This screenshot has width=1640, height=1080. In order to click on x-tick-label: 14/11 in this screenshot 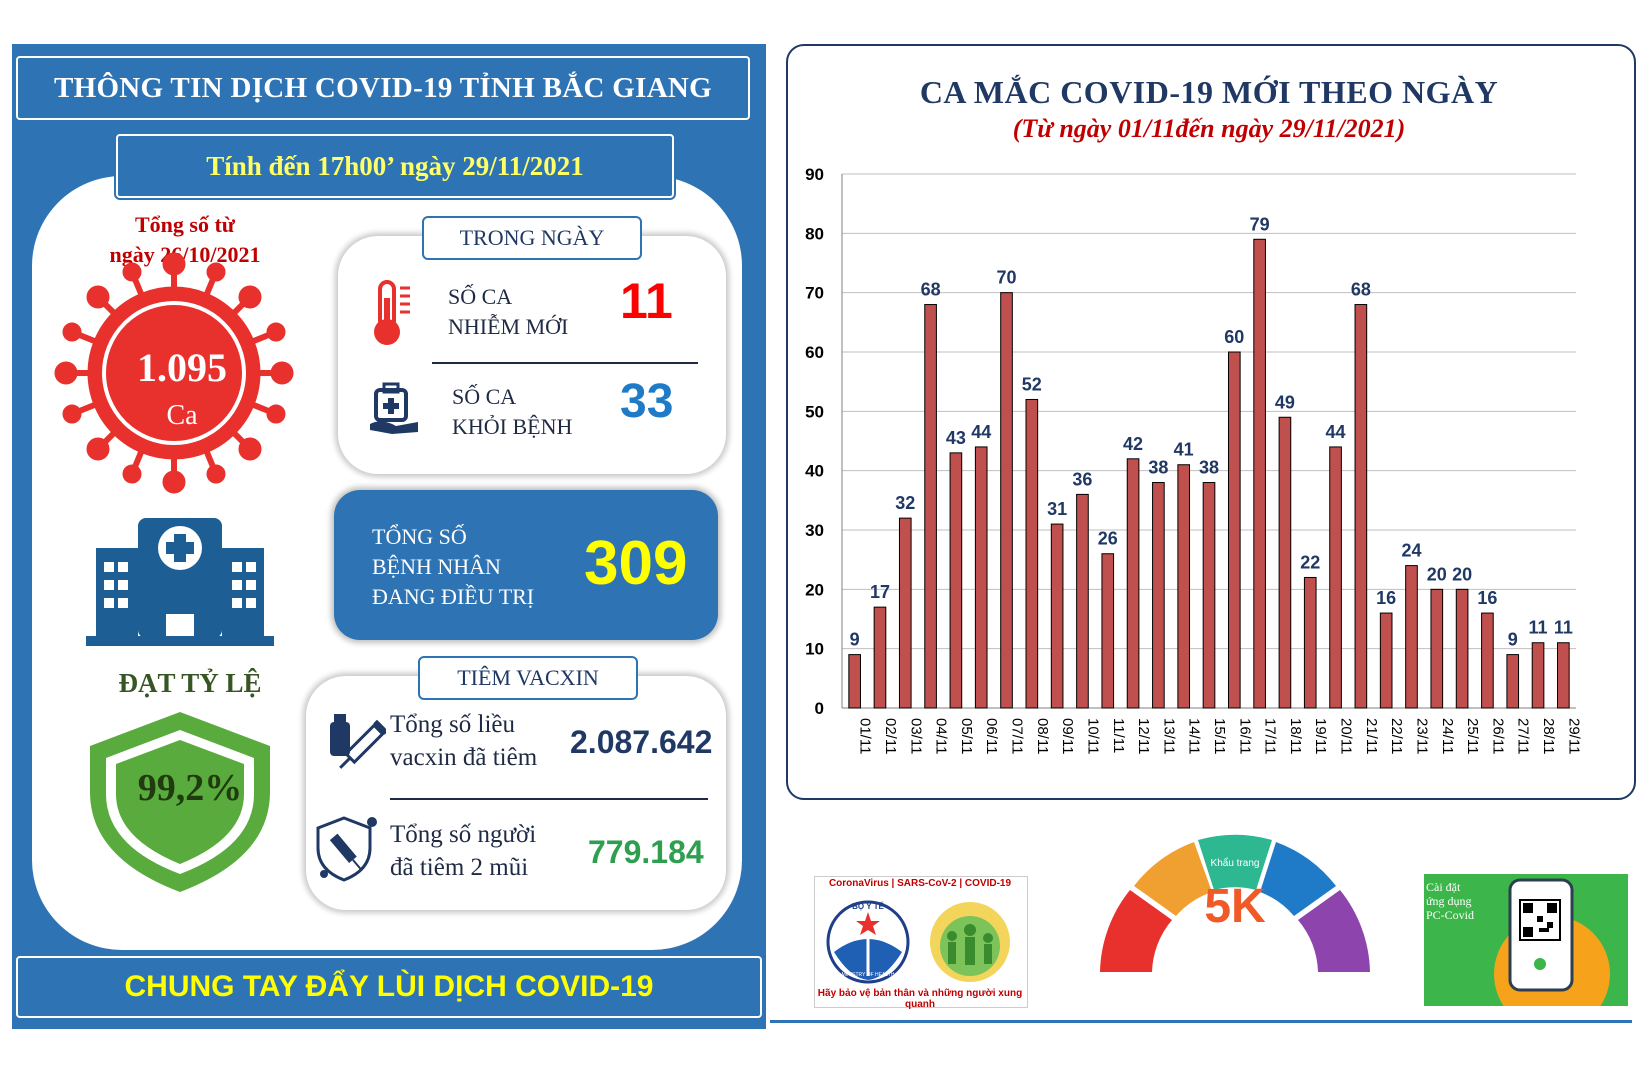, I will do `click(1194, 736)`.